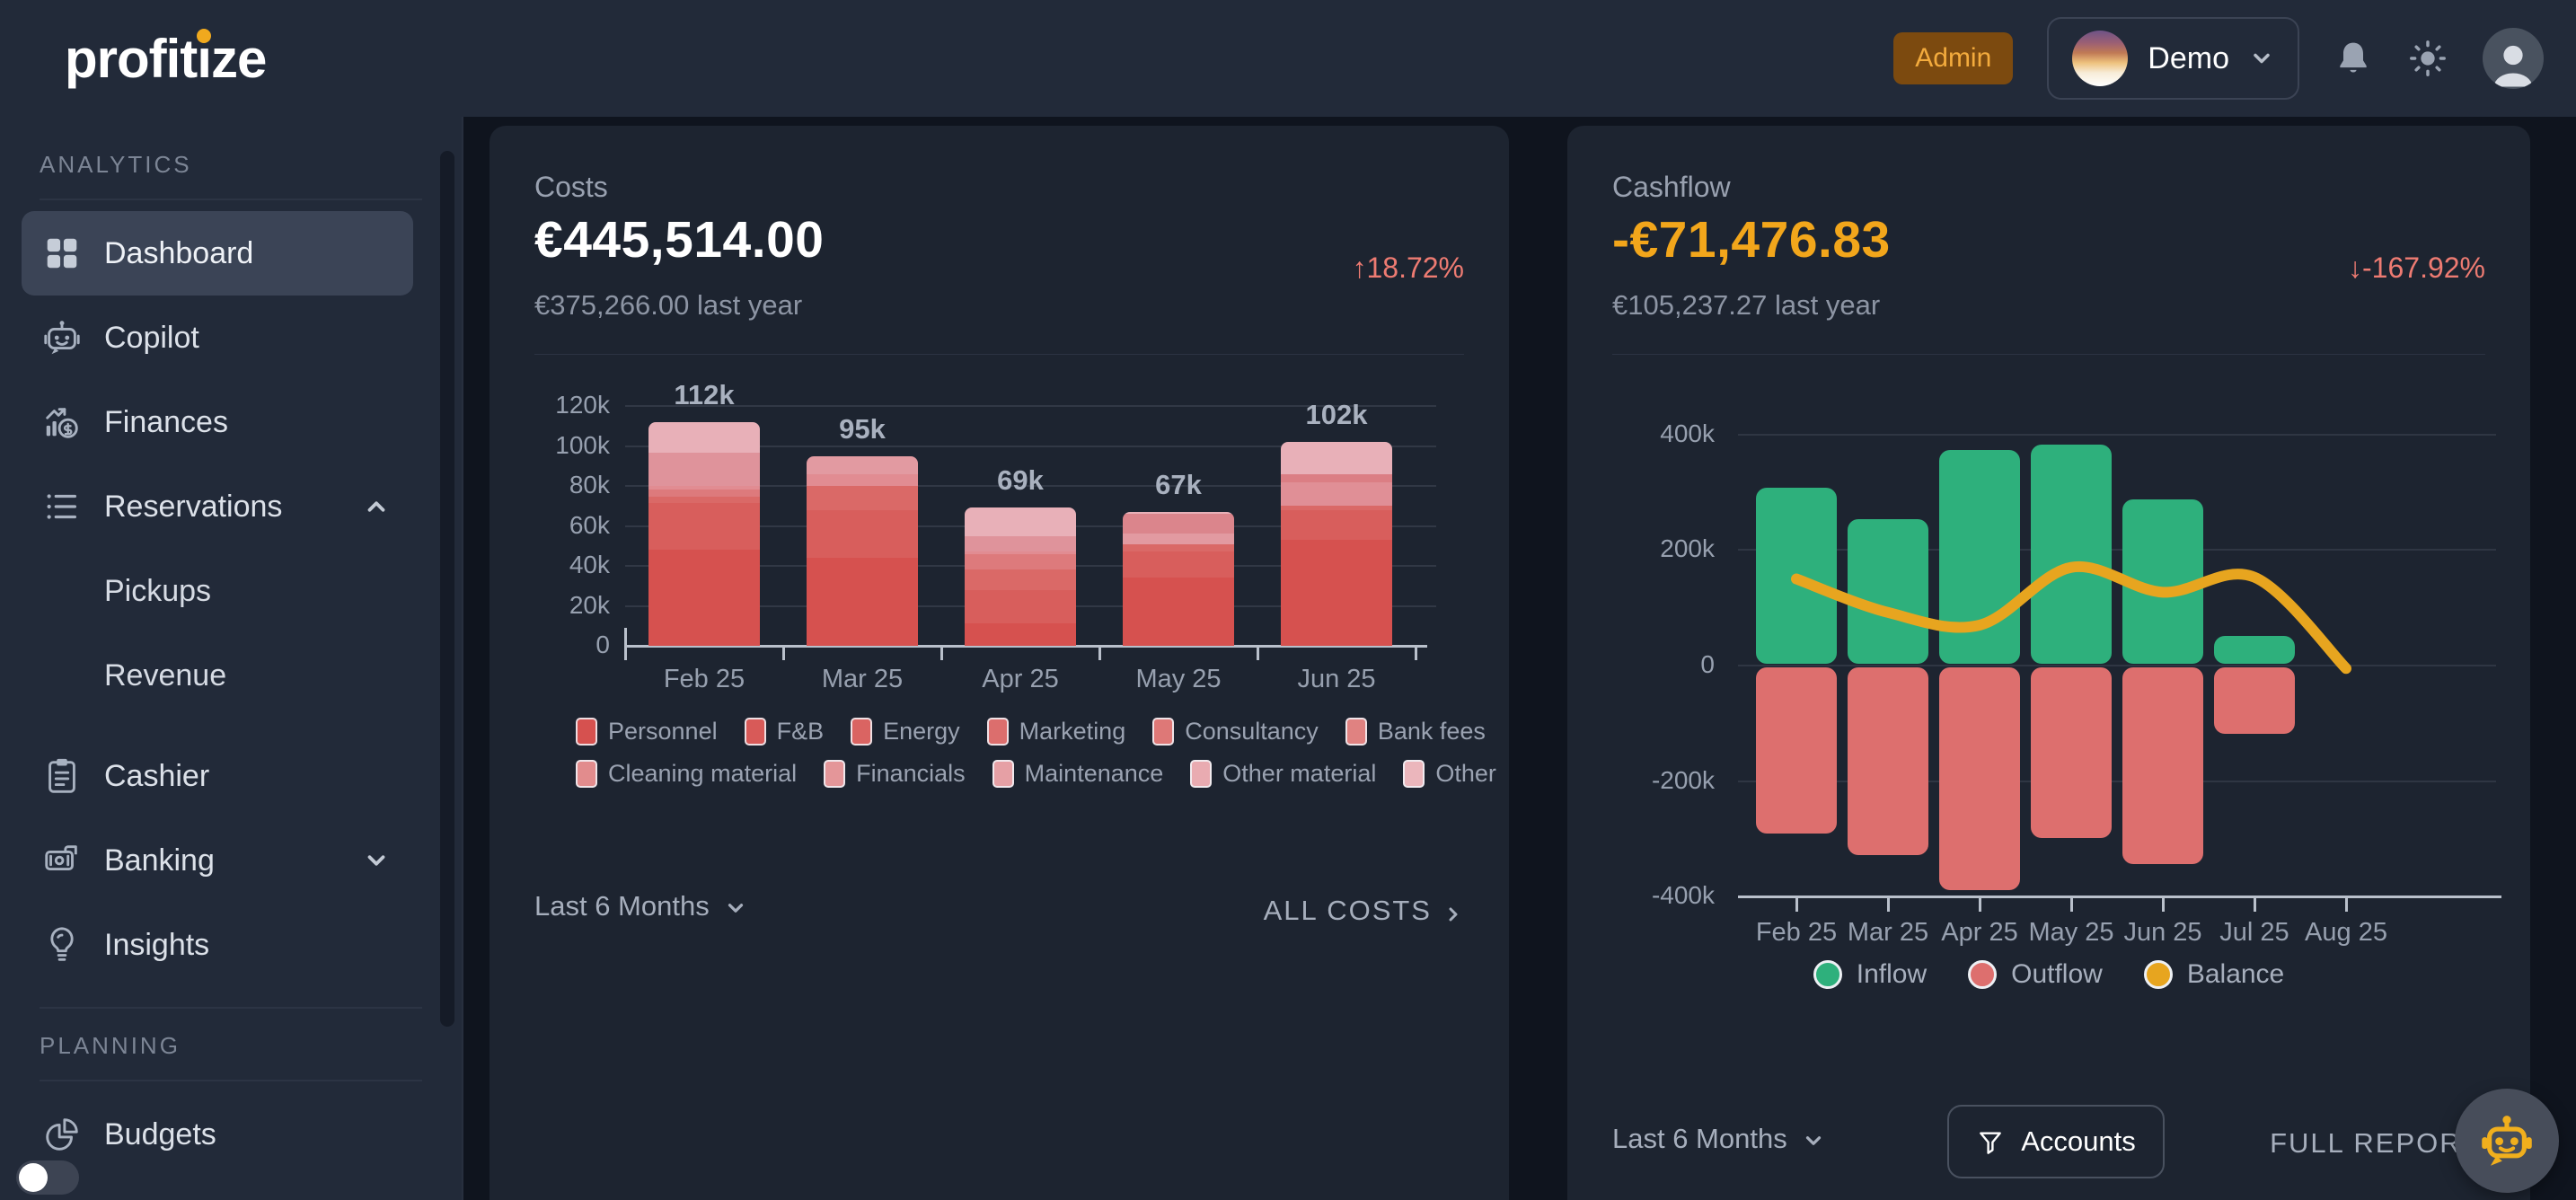 The height and width of the screenshot is (1200, 2576). I want to click on bulb-icon, so click(62, 945).